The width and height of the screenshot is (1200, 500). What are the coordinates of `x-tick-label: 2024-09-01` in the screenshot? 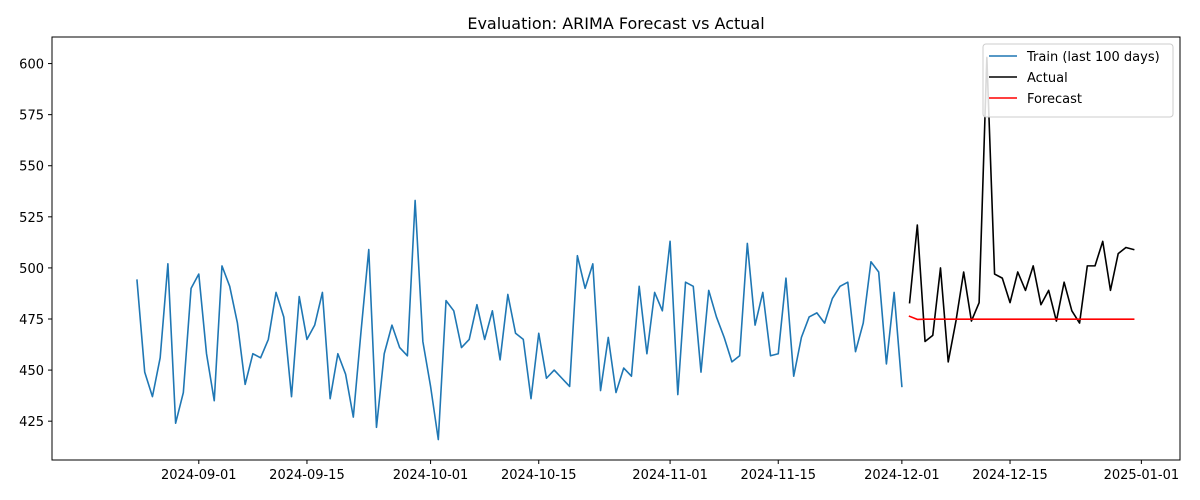 It's located at (199, 475).